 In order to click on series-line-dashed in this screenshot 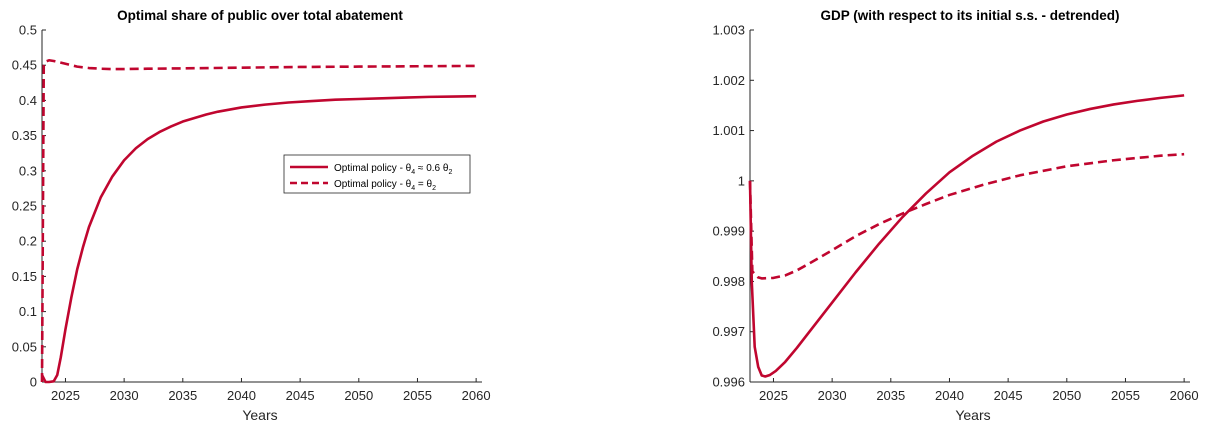, I will do `click(966, 216)`.